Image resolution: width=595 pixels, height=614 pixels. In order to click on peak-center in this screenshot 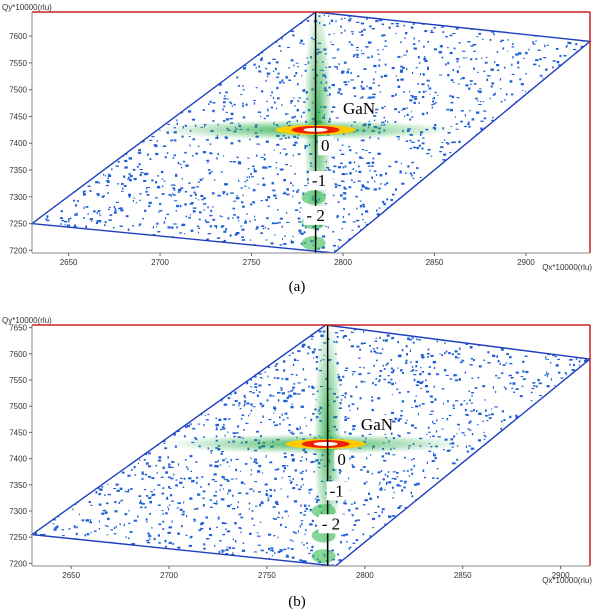, I will do `click(325, 443)`.